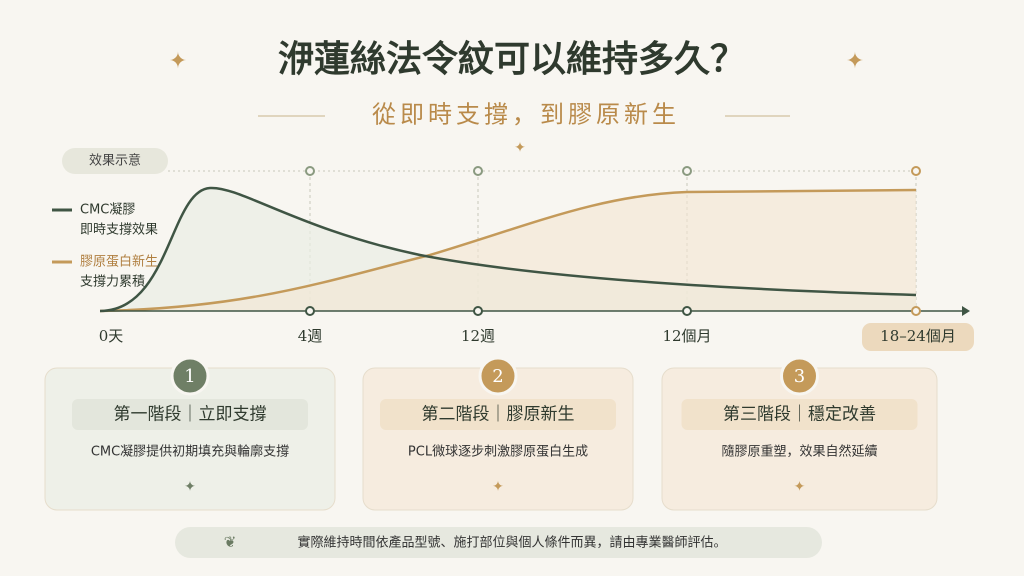 The height and width of the screenshot is (576, 1024). I want to click on time-label: 0天, so click(111, 336).